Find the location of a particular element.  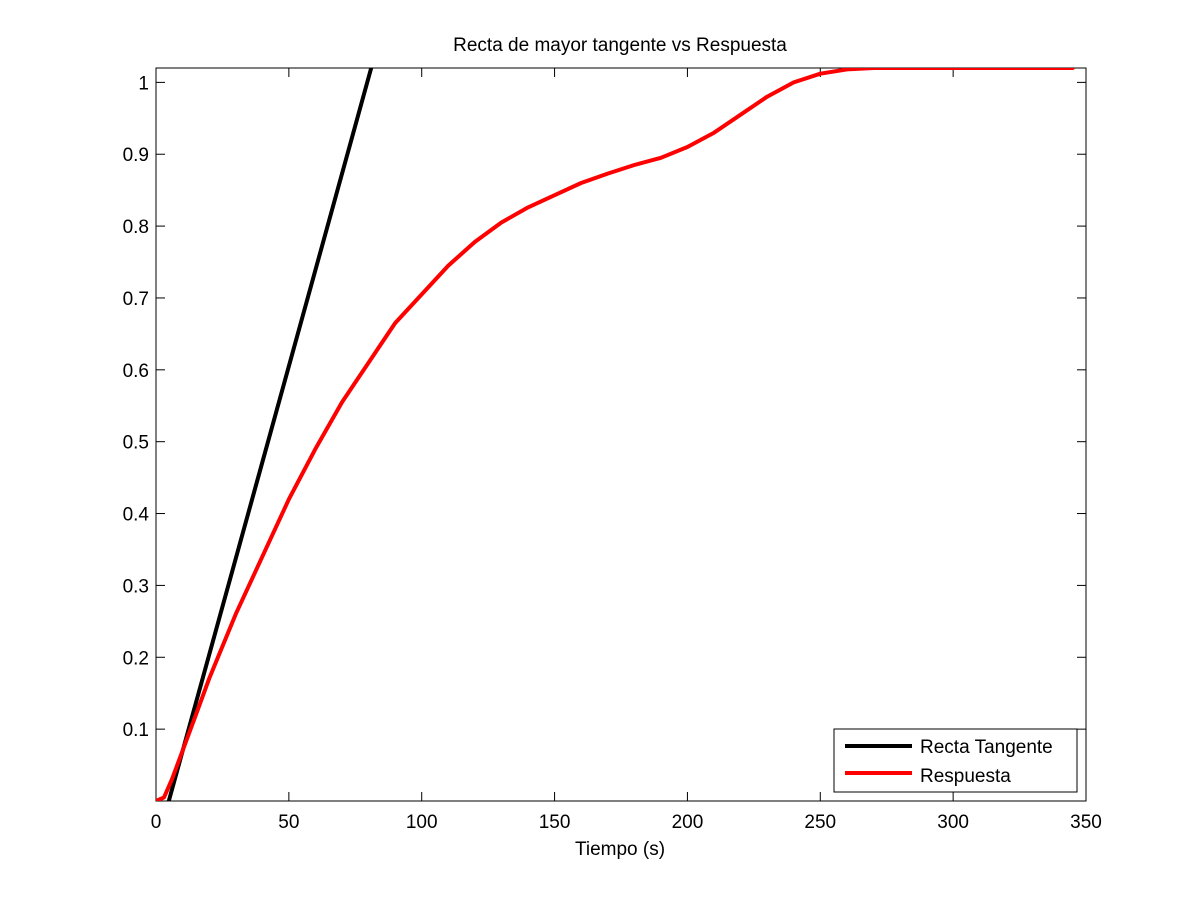

x-tick-label: 50 is located at coordinates (288, 822).